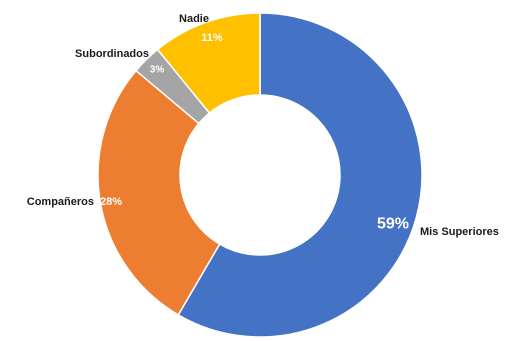 The height and width of the screenshot is (341, 516). I want to click on category-label-nadie: Nadie, so click(194, 19).